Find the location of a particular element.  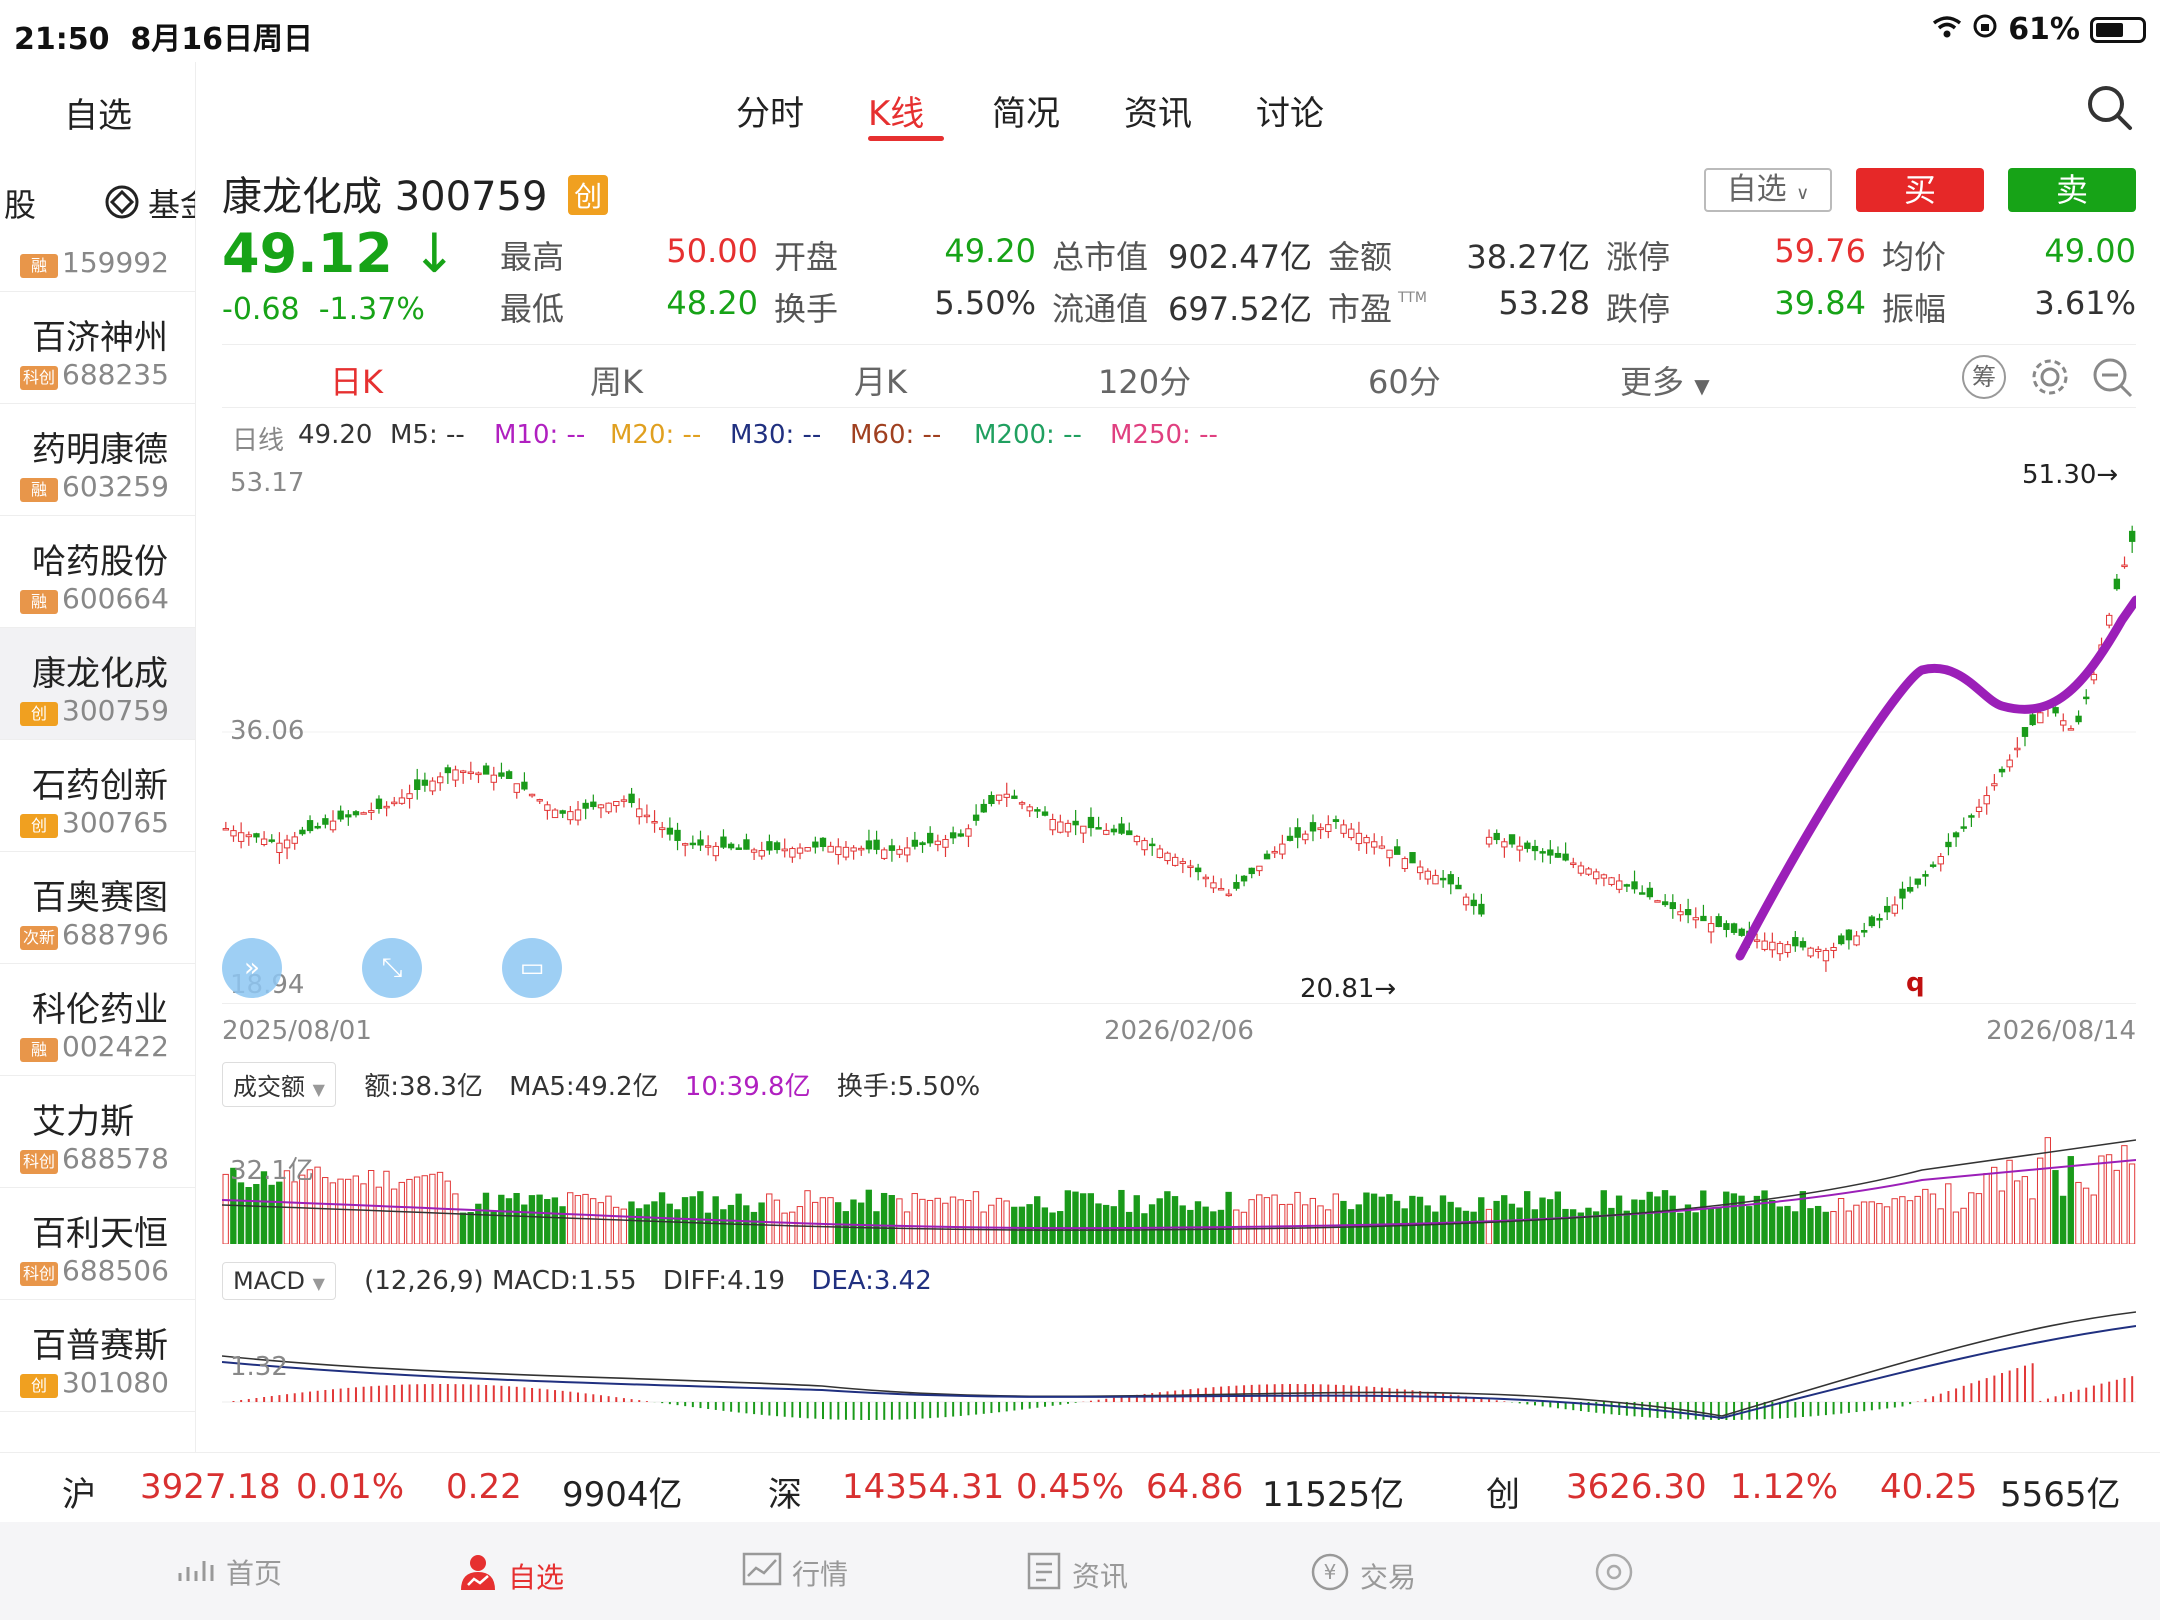

search-icon is located at coordinates (2110, 110).